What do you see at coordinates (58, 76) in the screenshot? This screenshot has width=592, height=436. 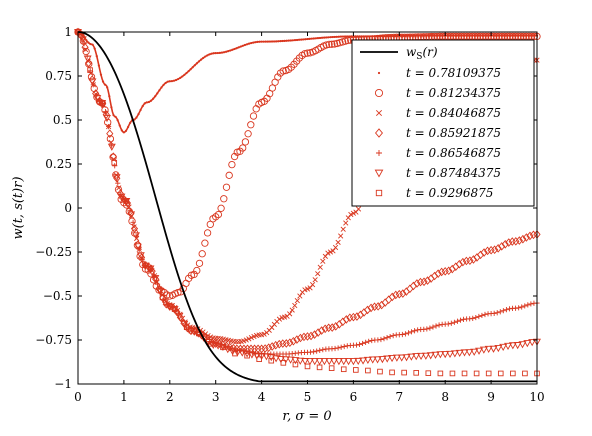 I see `y-tick-label: 0.75` at bounding box center [58, 76].